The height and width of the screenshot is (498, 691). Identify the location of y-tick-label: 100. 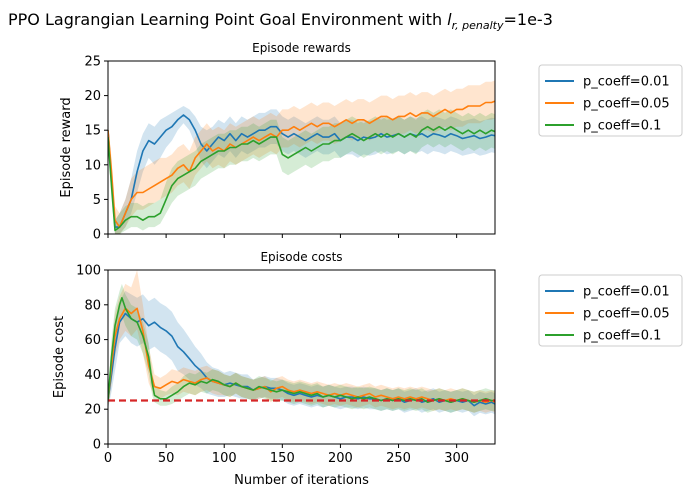
(88, 271).